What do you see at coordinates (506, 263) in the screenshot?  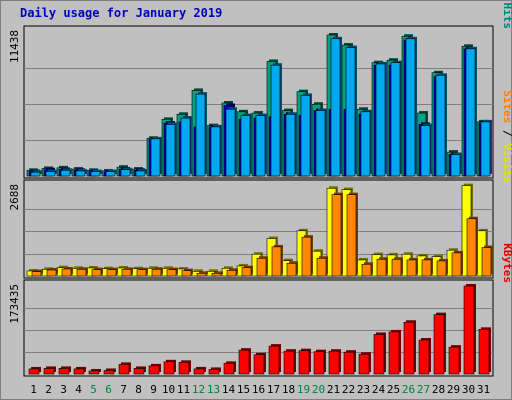 I see `panel-bottom-legend: KBytes` at bounding box center [506, 263].